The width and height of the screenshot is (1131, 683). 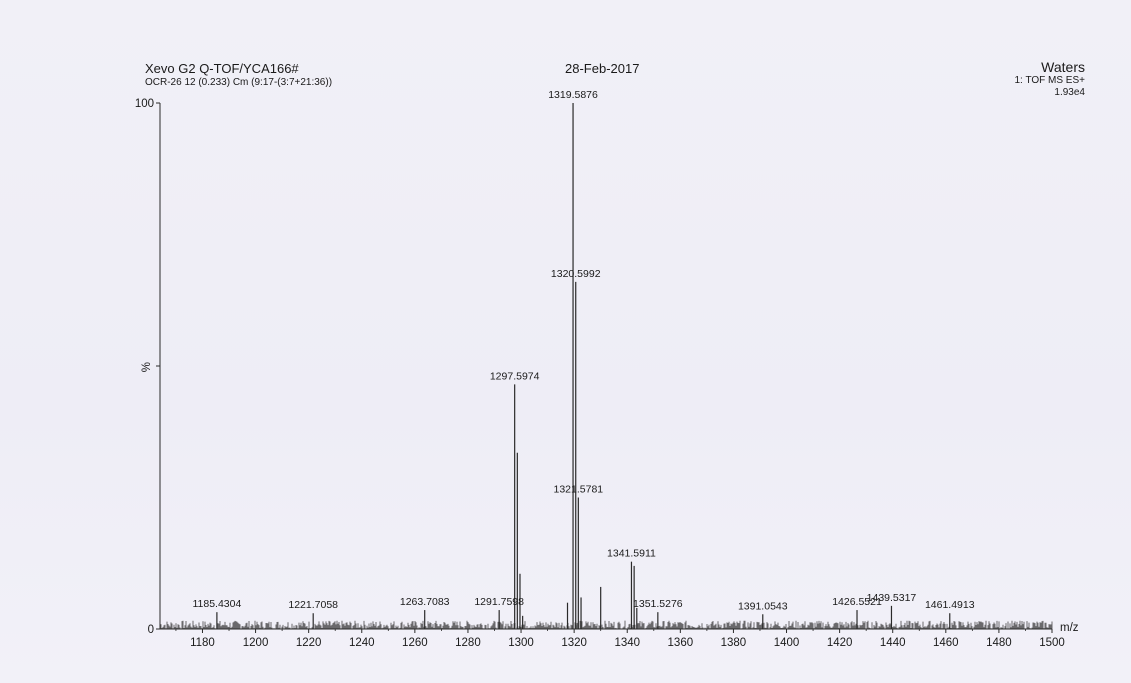 What do you see at coordinates (499, 602) in the screenshot?
I see `peak-label: 1291.7598` at bounding box center [499, 602].